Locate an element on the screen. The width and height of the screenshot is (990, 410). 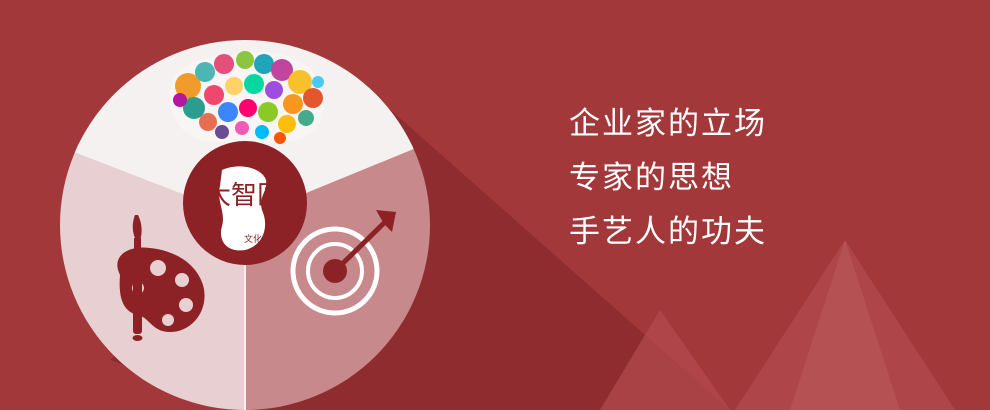
logo-subtext: 文化传播 is located at coordinates (262, 239).